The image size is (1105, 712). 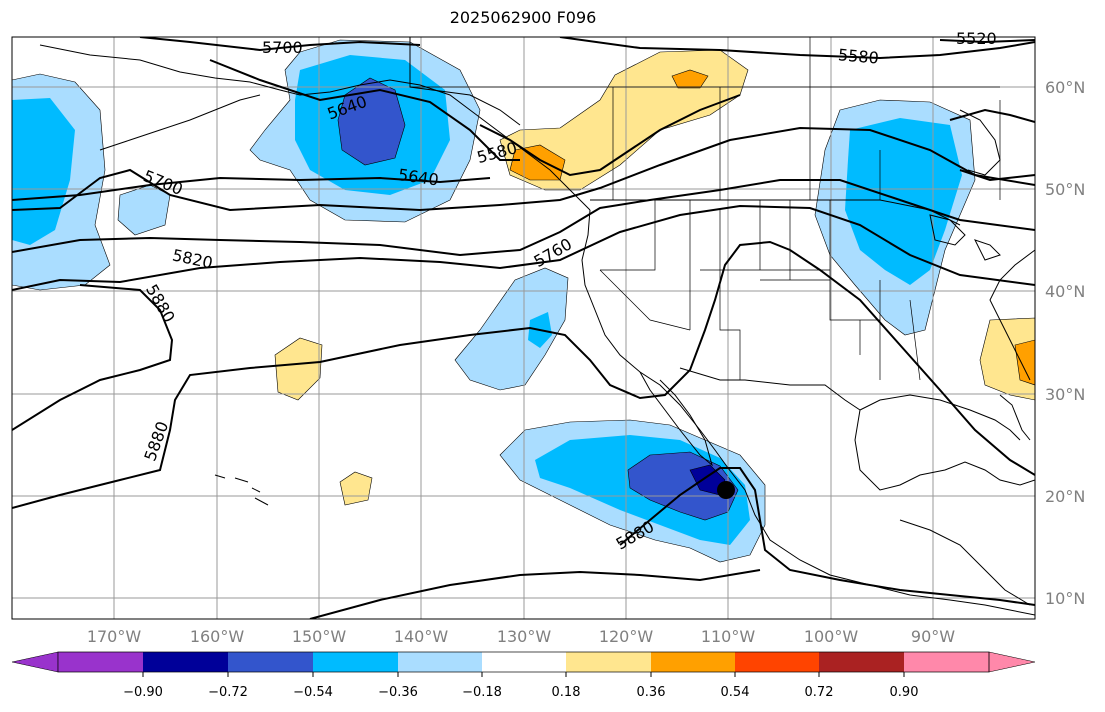 I want to click on central-america, so click(x=965, y=562).